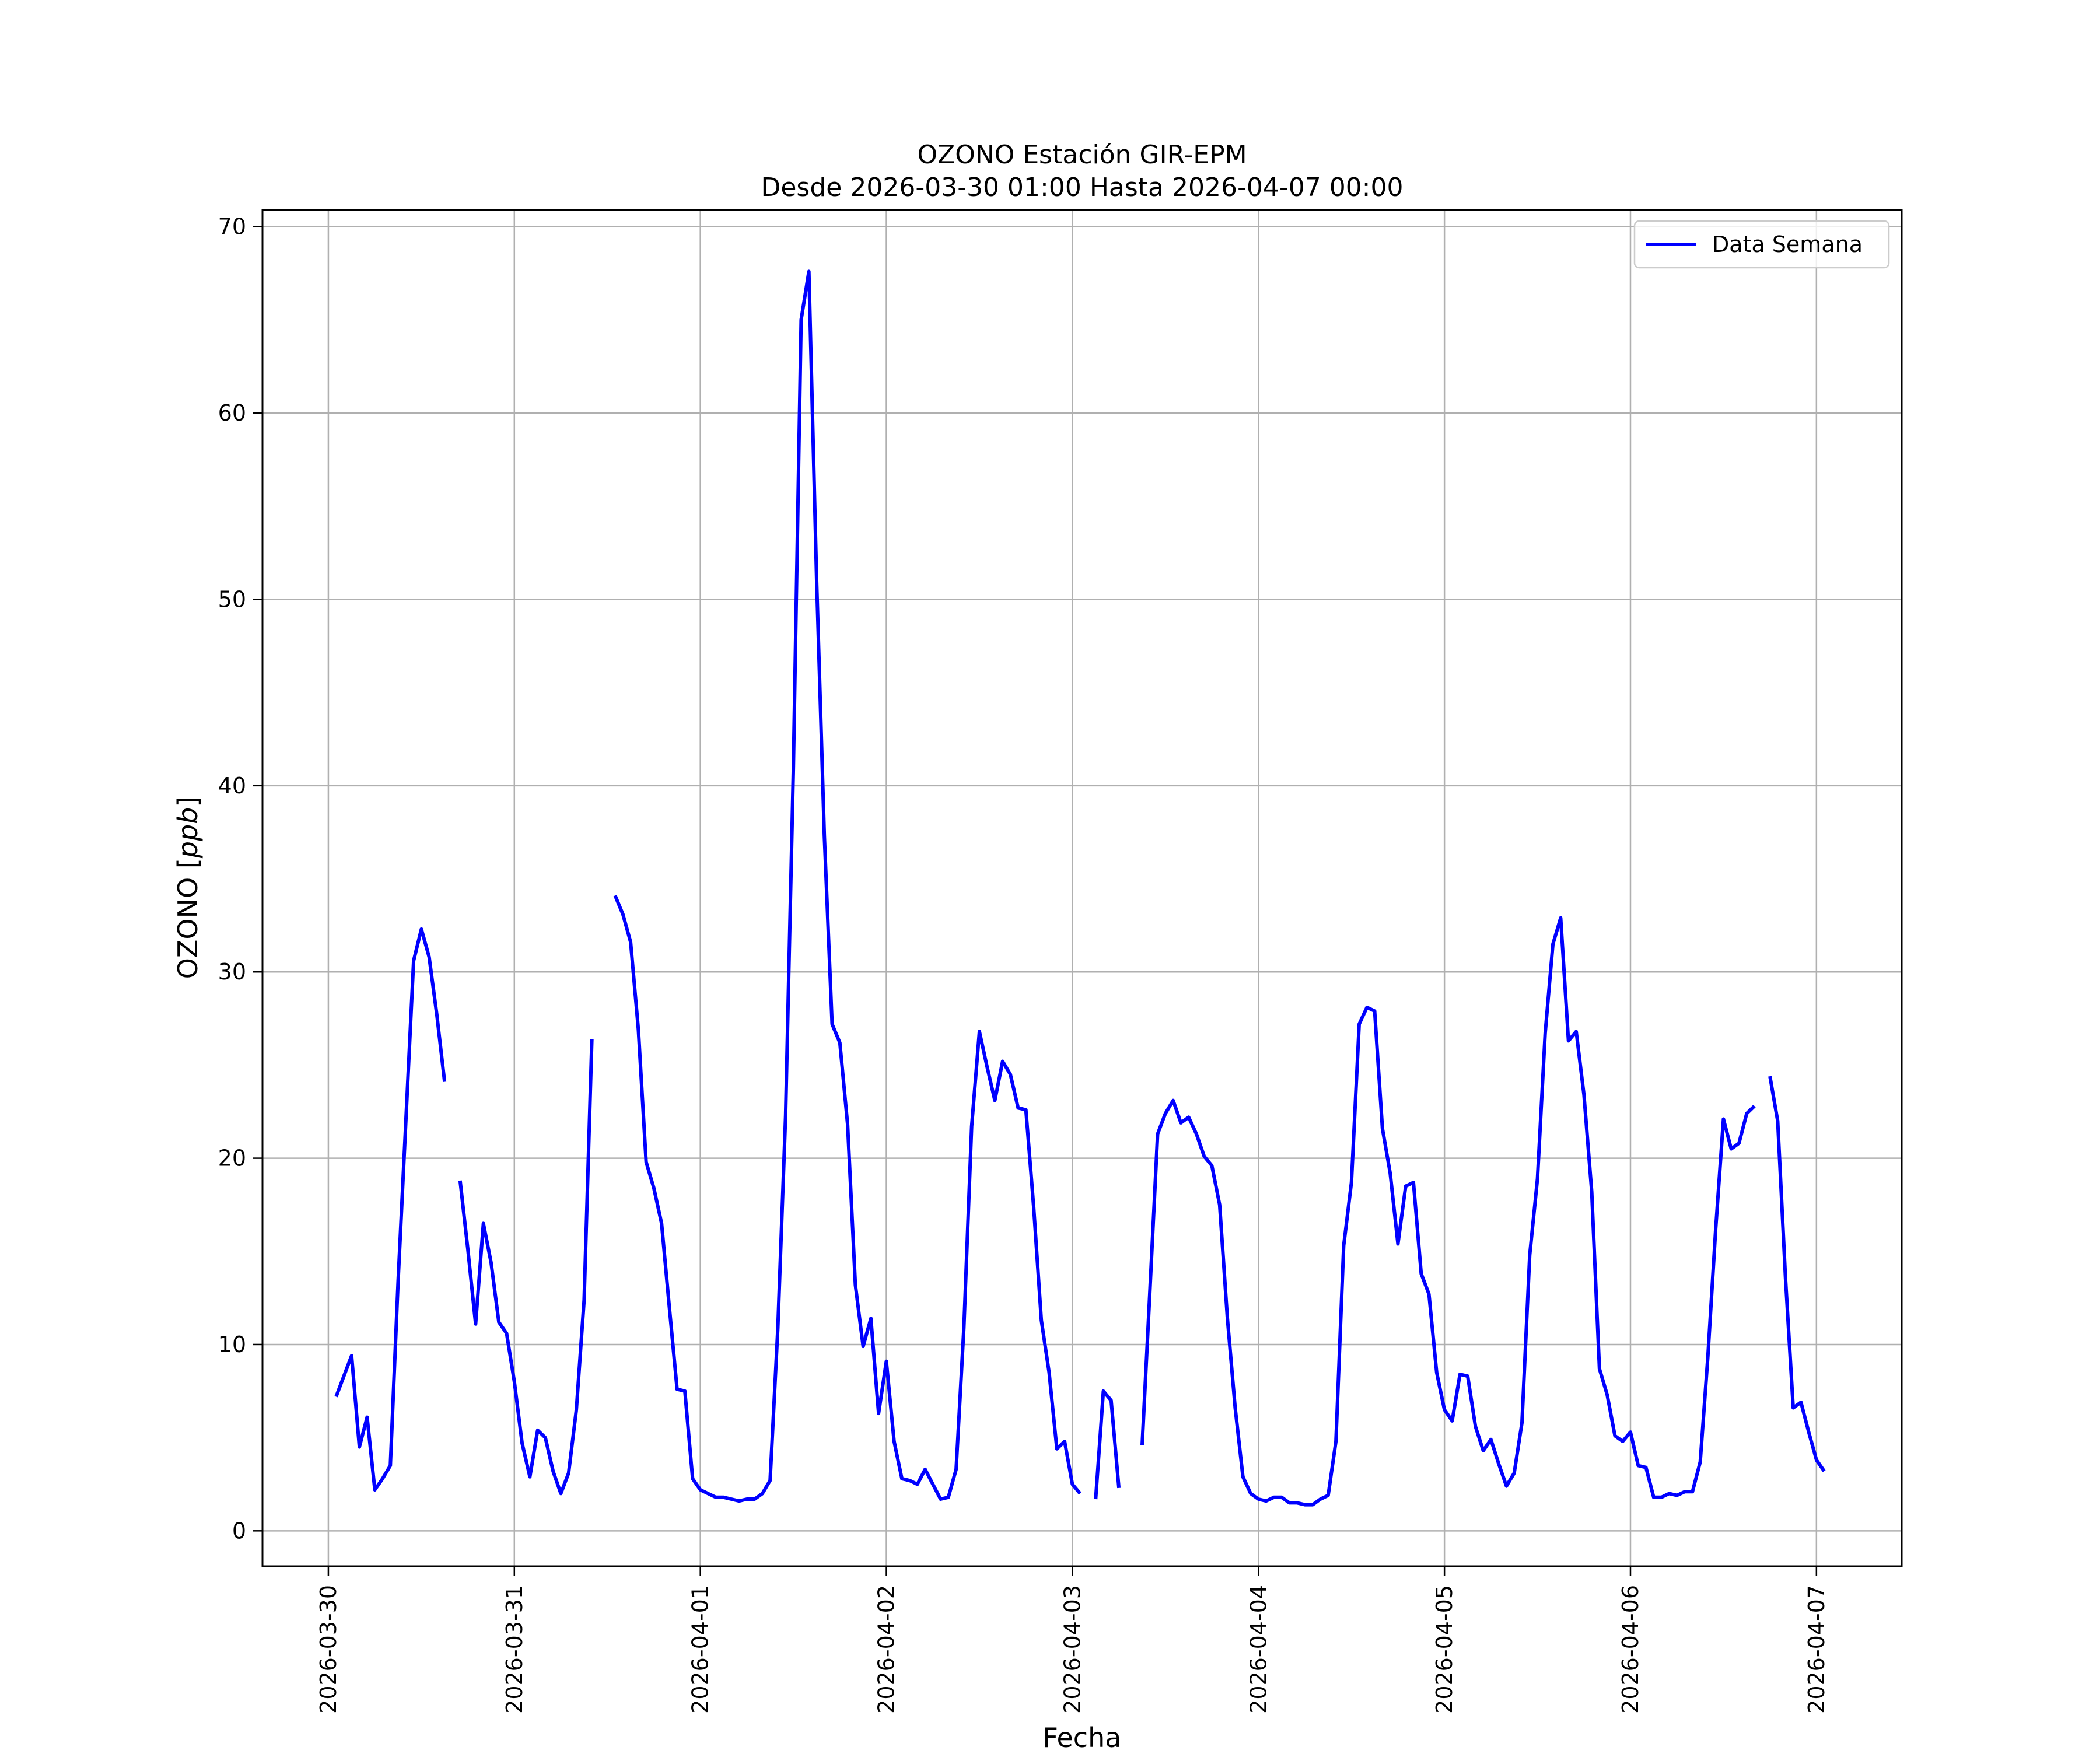  Describe the element at coordinates (232, 599) in the screenshot. I see `y-tick-label: 50` at that location.